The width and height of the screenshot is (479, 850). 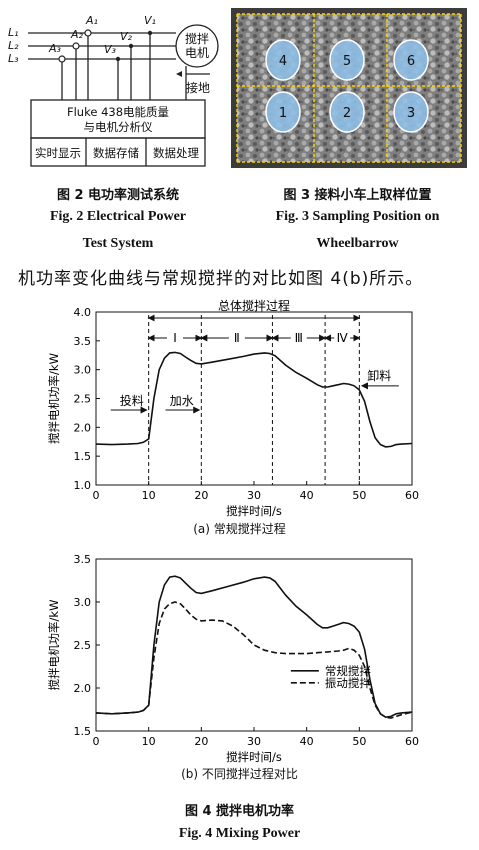 I want to click on chart-b-caption: (b) 不同搅拌过程对比, so click(x=239, y=774).